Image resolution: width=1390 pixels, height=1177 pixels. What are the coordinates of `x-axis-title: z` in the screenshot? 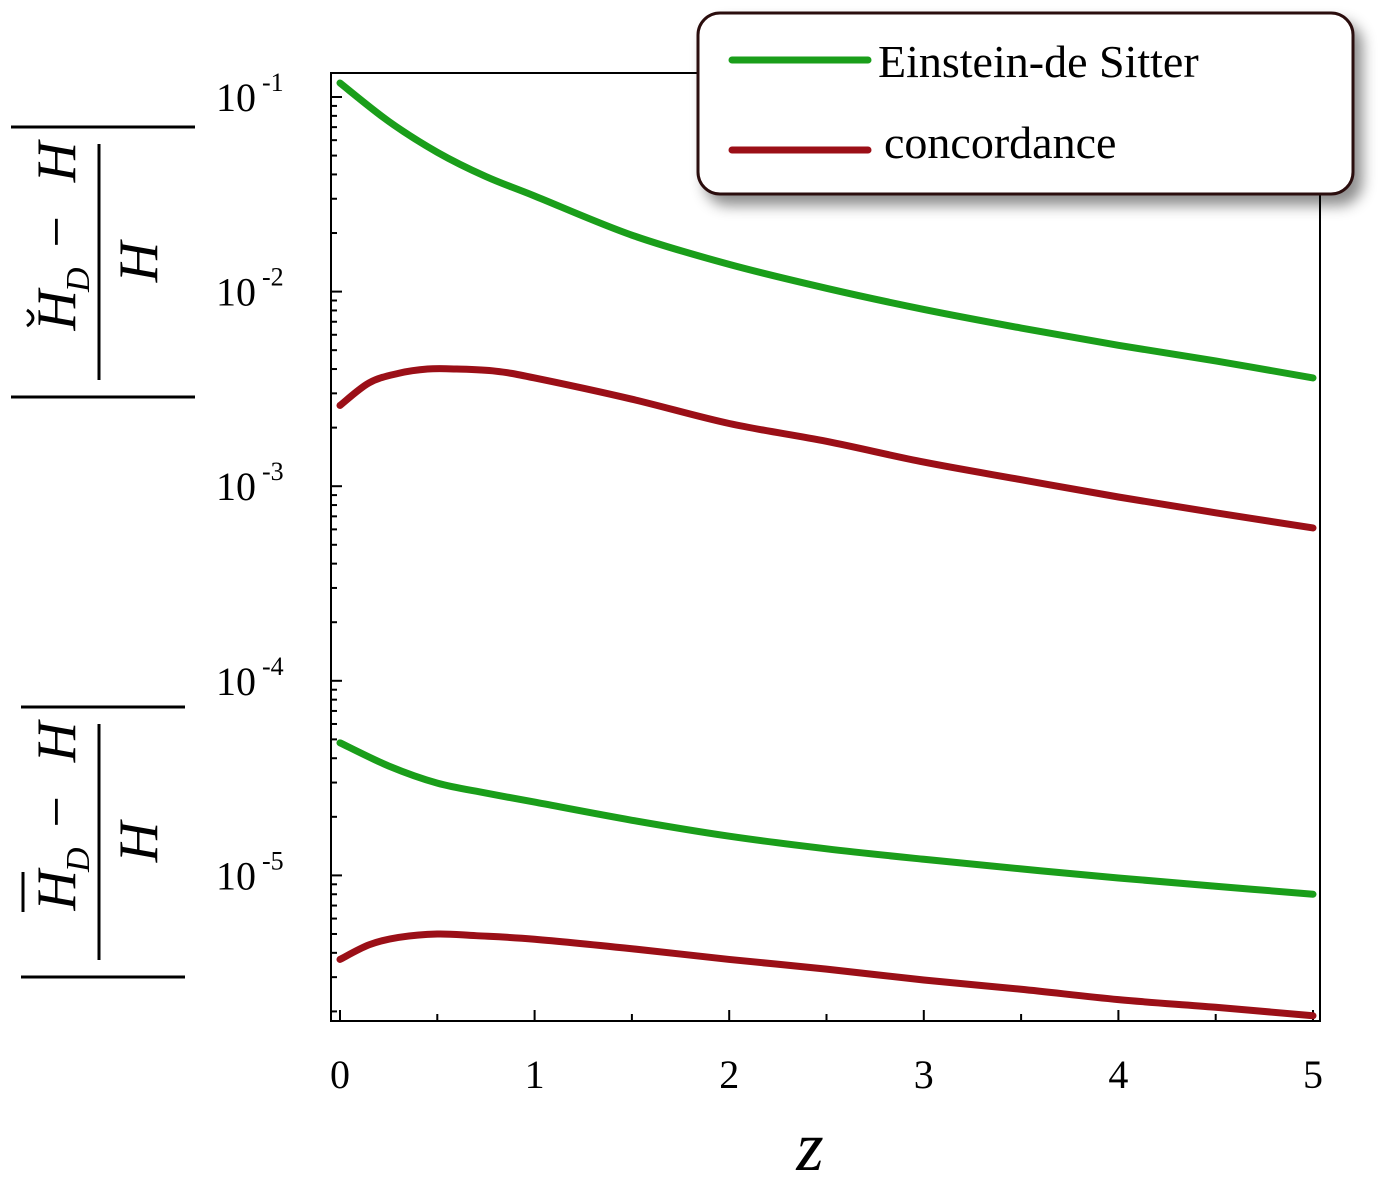 It's located at (809, 1143).